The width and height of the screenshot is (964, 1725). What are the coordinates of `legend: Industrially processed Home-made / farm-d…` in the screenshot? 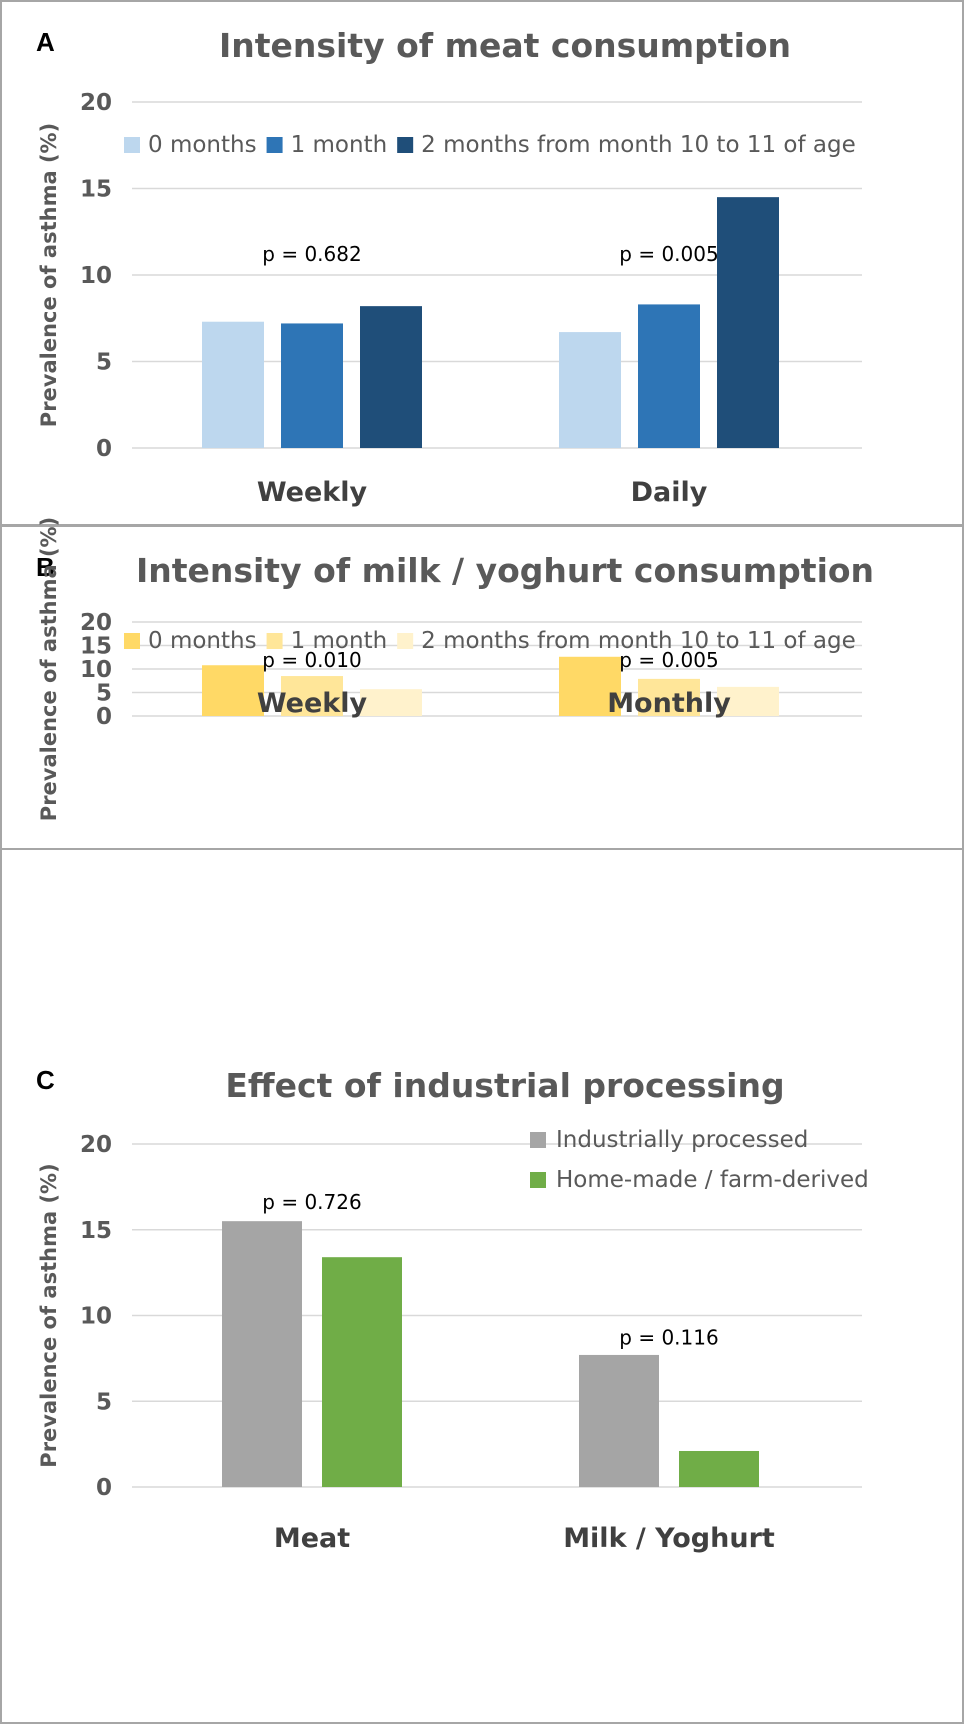 It's located at (699, 1160).